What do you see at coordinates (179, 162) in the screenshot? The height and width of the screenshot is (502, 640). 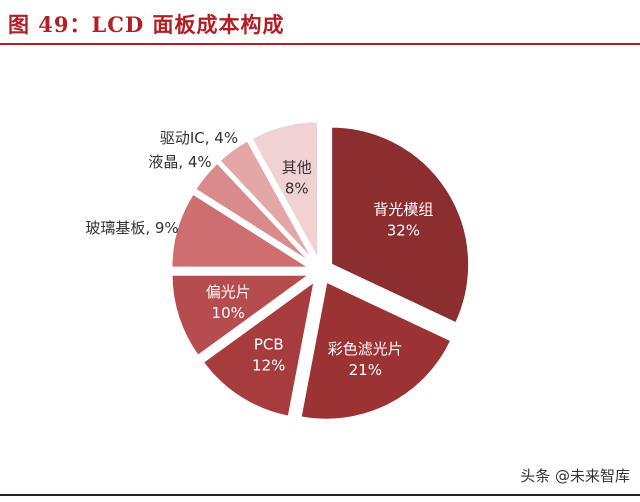 I see `slice-label-liquid-crystal: 液晶, 4%` at bounding box center [179, 162].